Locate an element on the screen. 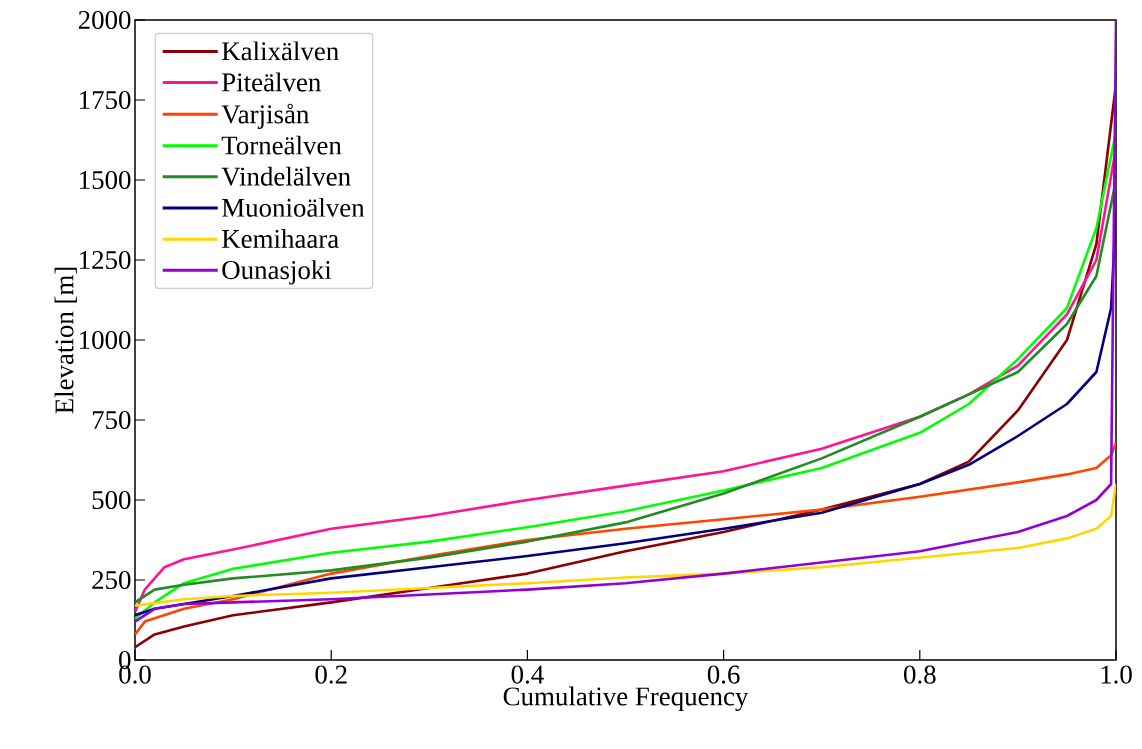  y-tick-label: 1000 is located at coordinates (105, 340).